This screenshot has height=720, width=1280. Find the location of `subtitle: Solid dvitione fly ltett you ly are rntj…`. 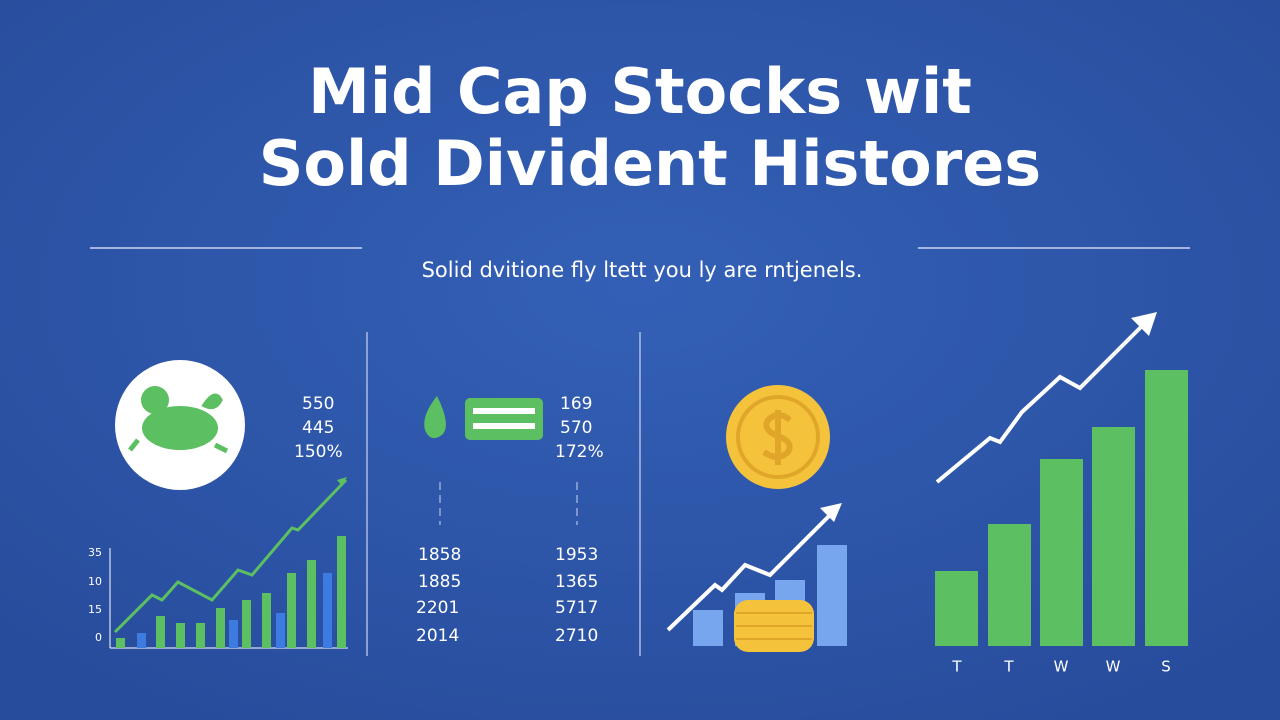

subtitle: Solid dvitione fly ltett you ly are rntj… is located at coordinates (642, 270).